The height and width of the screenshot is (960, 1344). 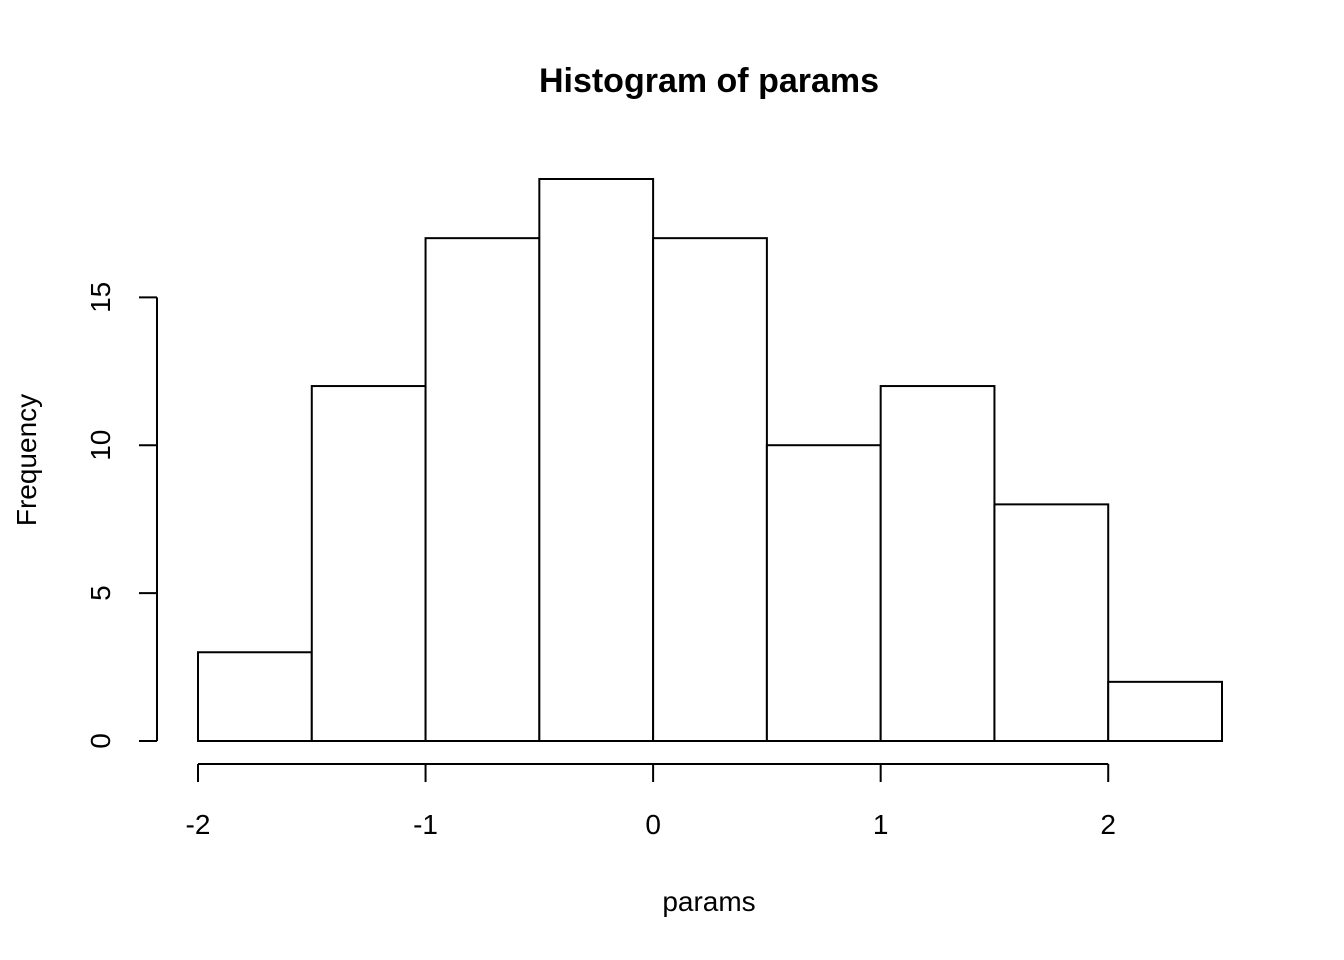 What do you see at coordinates (425, 824) in the screenshot?
I see `x-tick-label: -1` at bounding box center [425, 824].